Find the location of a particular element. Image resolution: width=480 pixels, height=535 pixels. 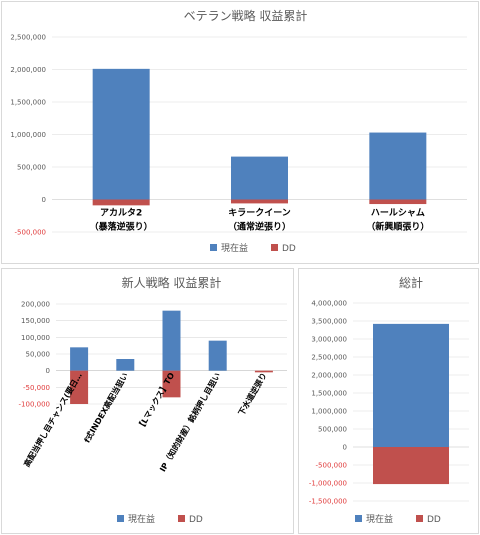

y-tick-label: -100,000 is located at coordinates (34, 405).